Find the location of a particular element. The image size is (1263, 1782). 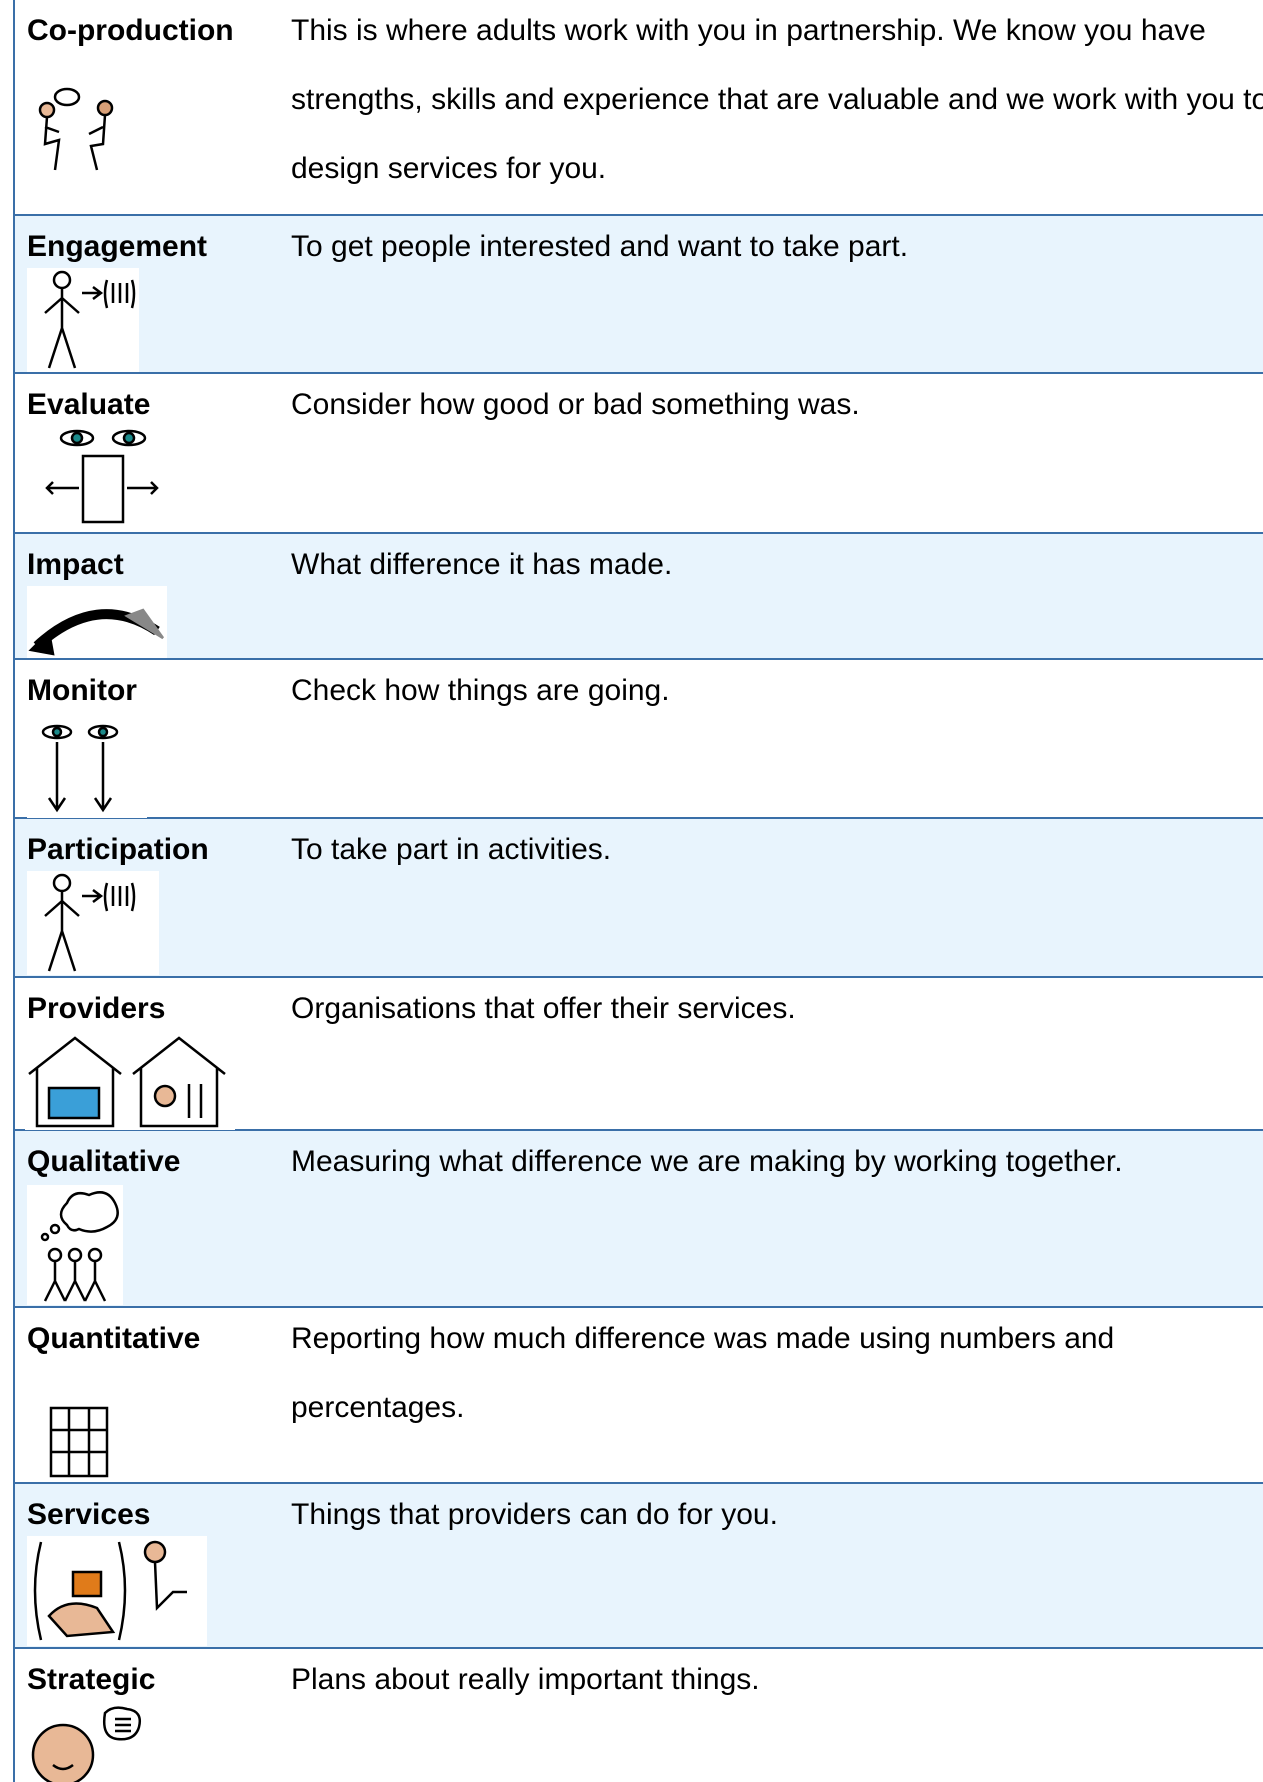

term: Engagement is located at coordinates (117, 246).